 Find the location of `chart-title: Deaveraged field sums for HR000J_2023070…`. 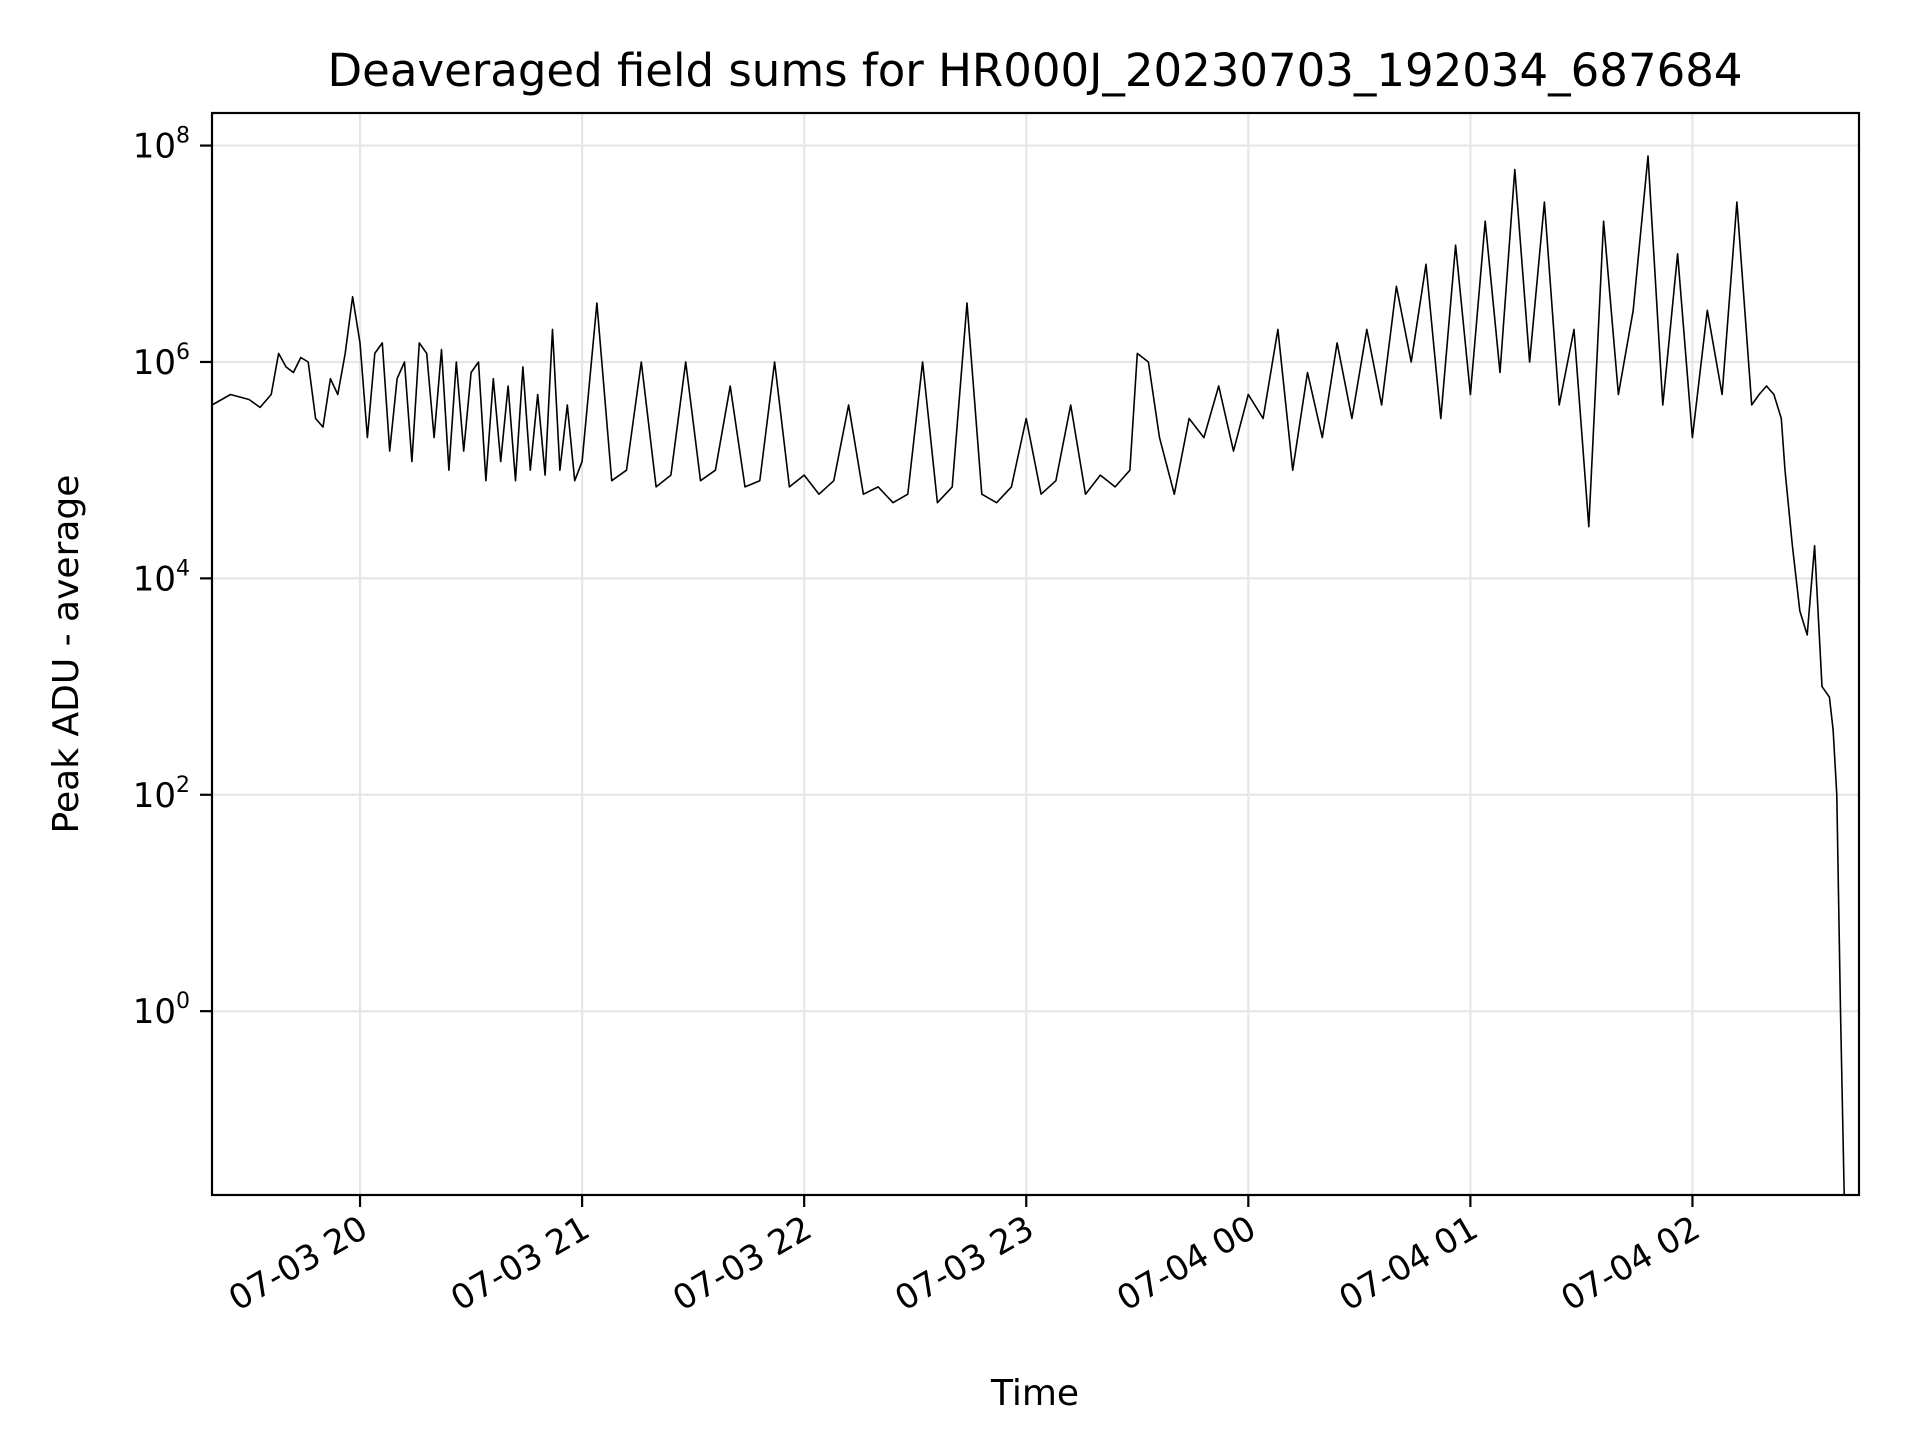

chart-title: Deaveraged field sums for HR000J_2023070… is located at coordinates (1035, 70).